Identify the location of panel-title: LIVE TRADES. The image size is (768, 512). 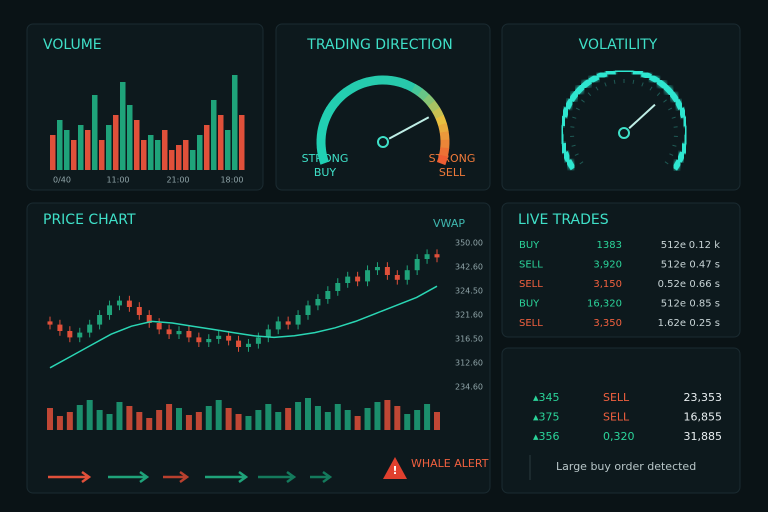
(563, 220).